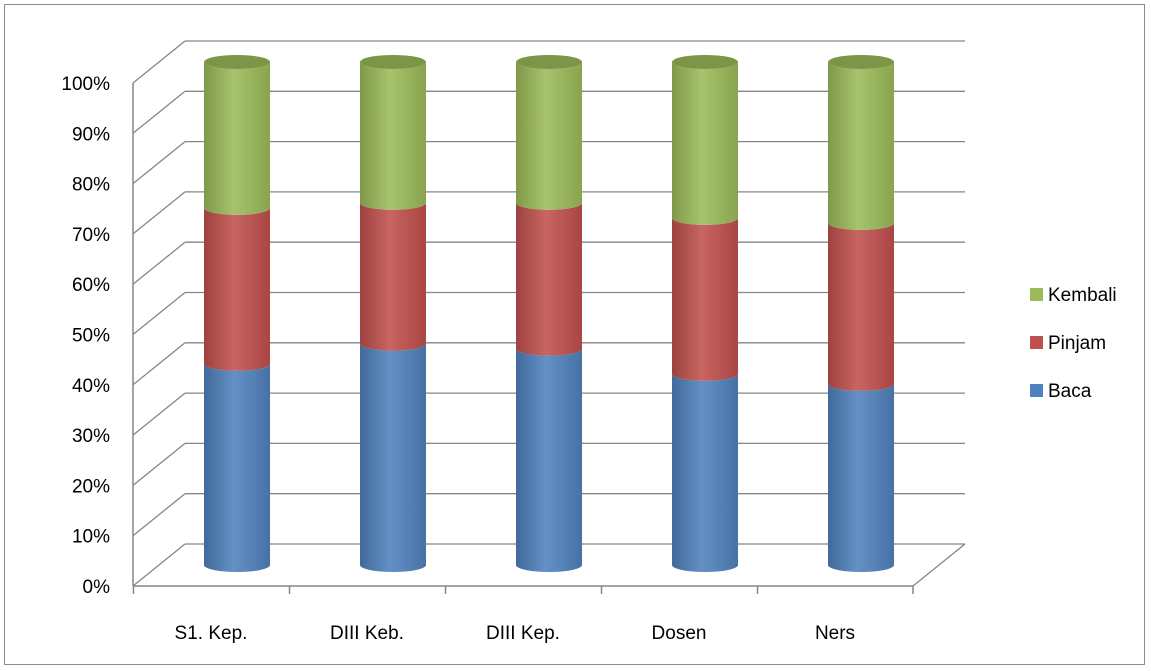 This screenshot has height=671, width=1151. I want to click on x-category-label: S1. Kep., so click(211, 633).